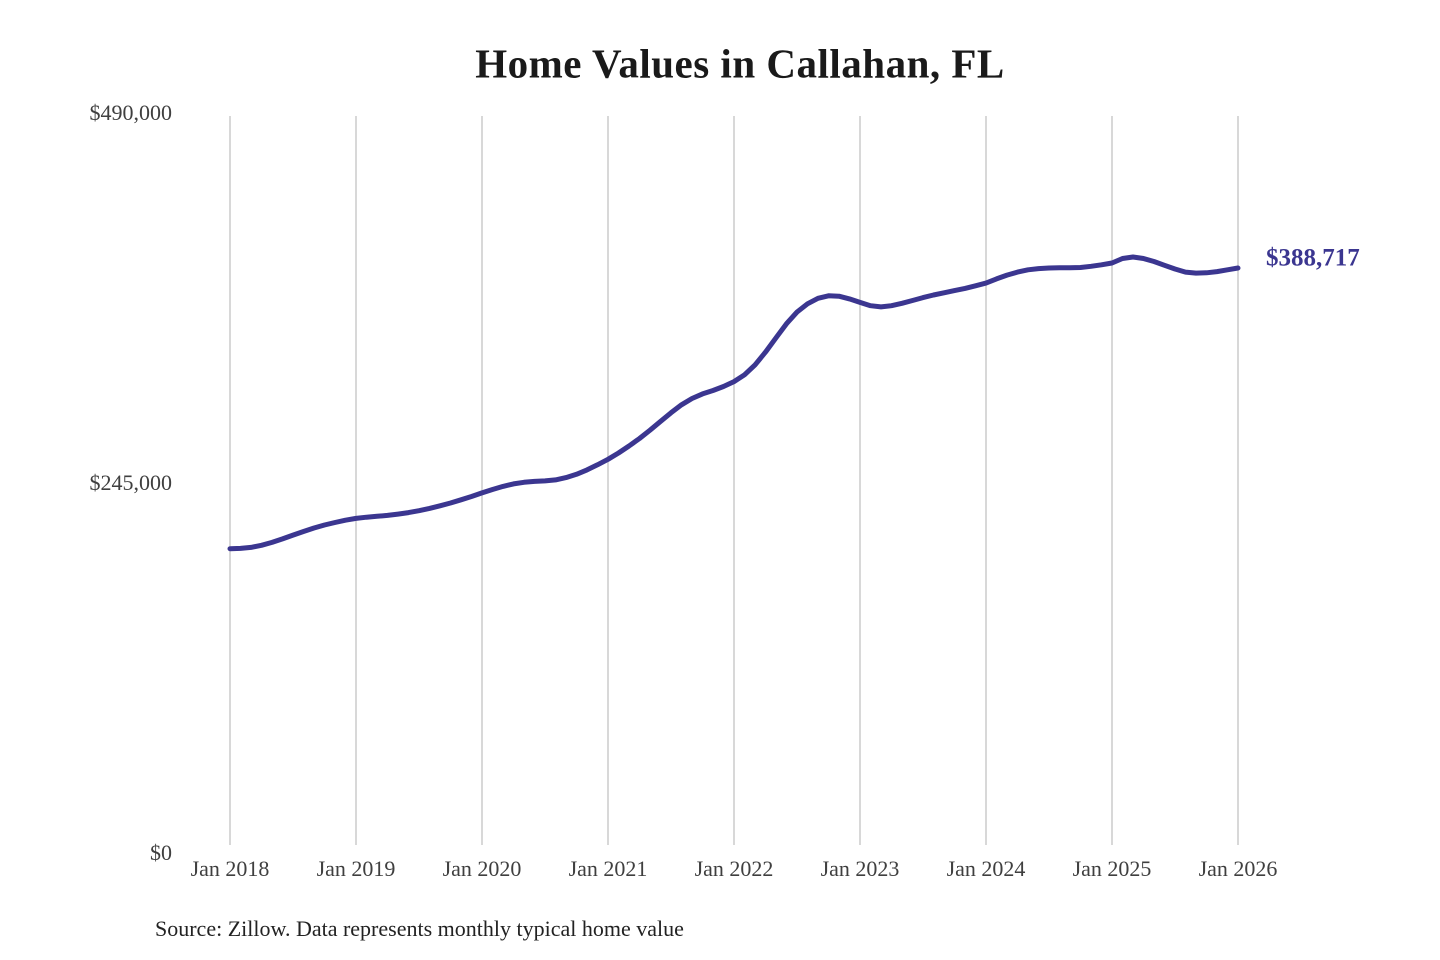  Describe the element at coordinates (161, 852) in the screenshot. I see `y-tick-label: $0` at that location.